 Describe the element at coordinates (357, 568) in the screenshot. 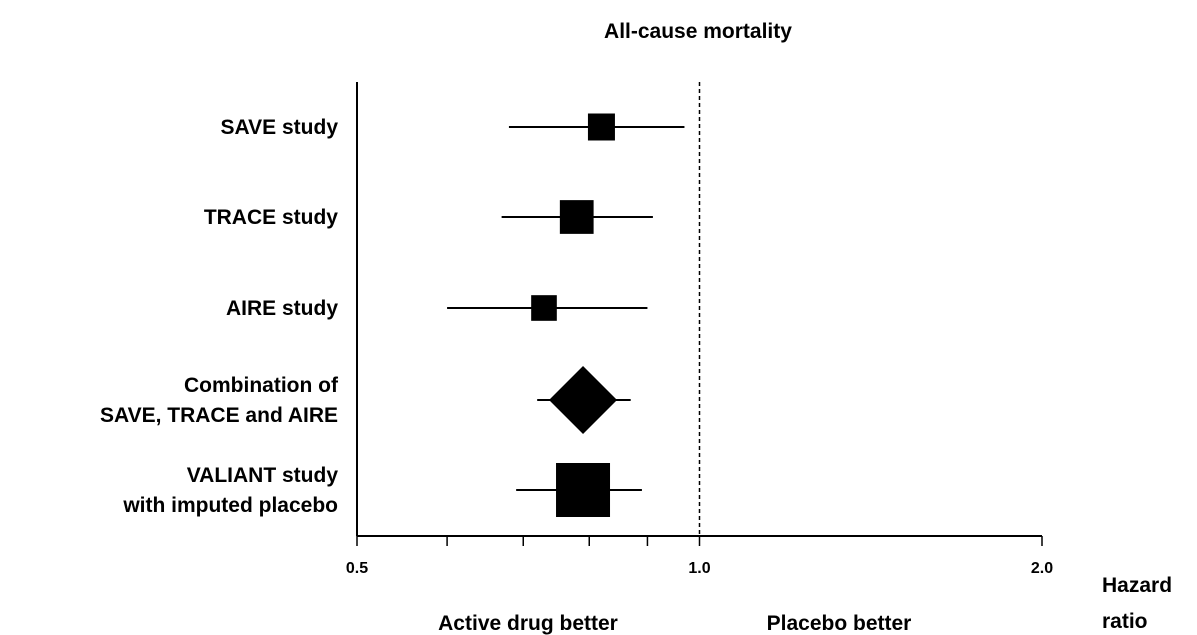

I see `x-tick-label: 0.5` at that location.